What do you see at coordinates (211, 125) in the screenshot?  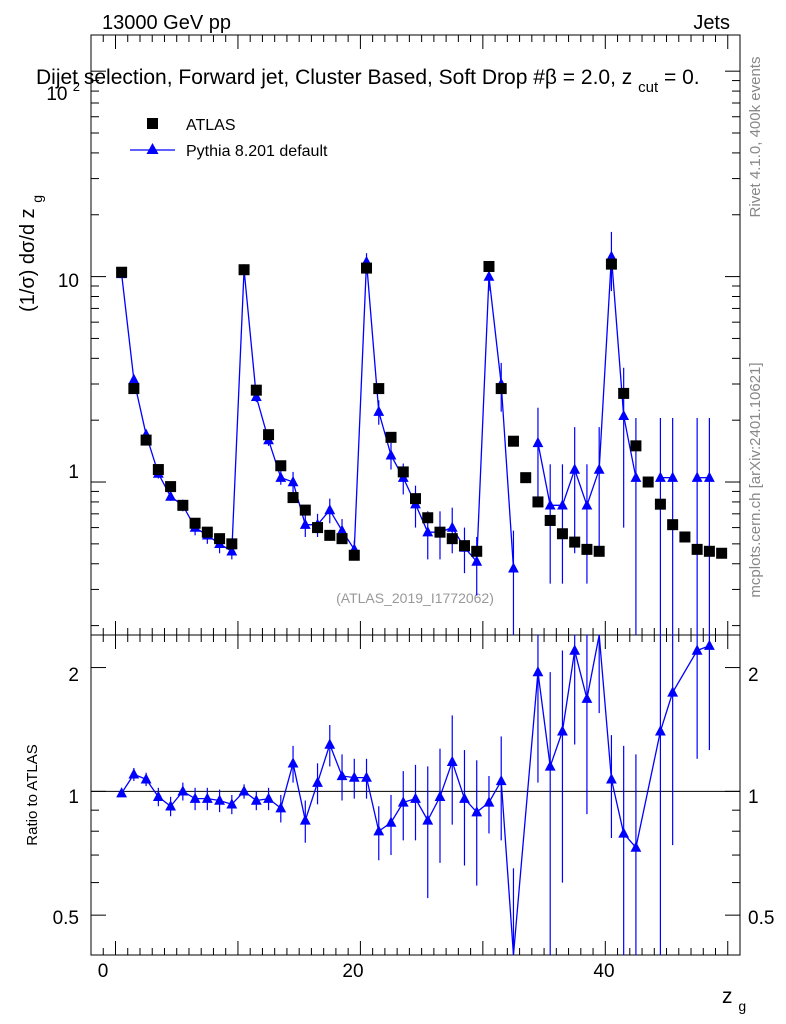 I see `legend-data-label: ATLAS` at bounding box center [211, 125].